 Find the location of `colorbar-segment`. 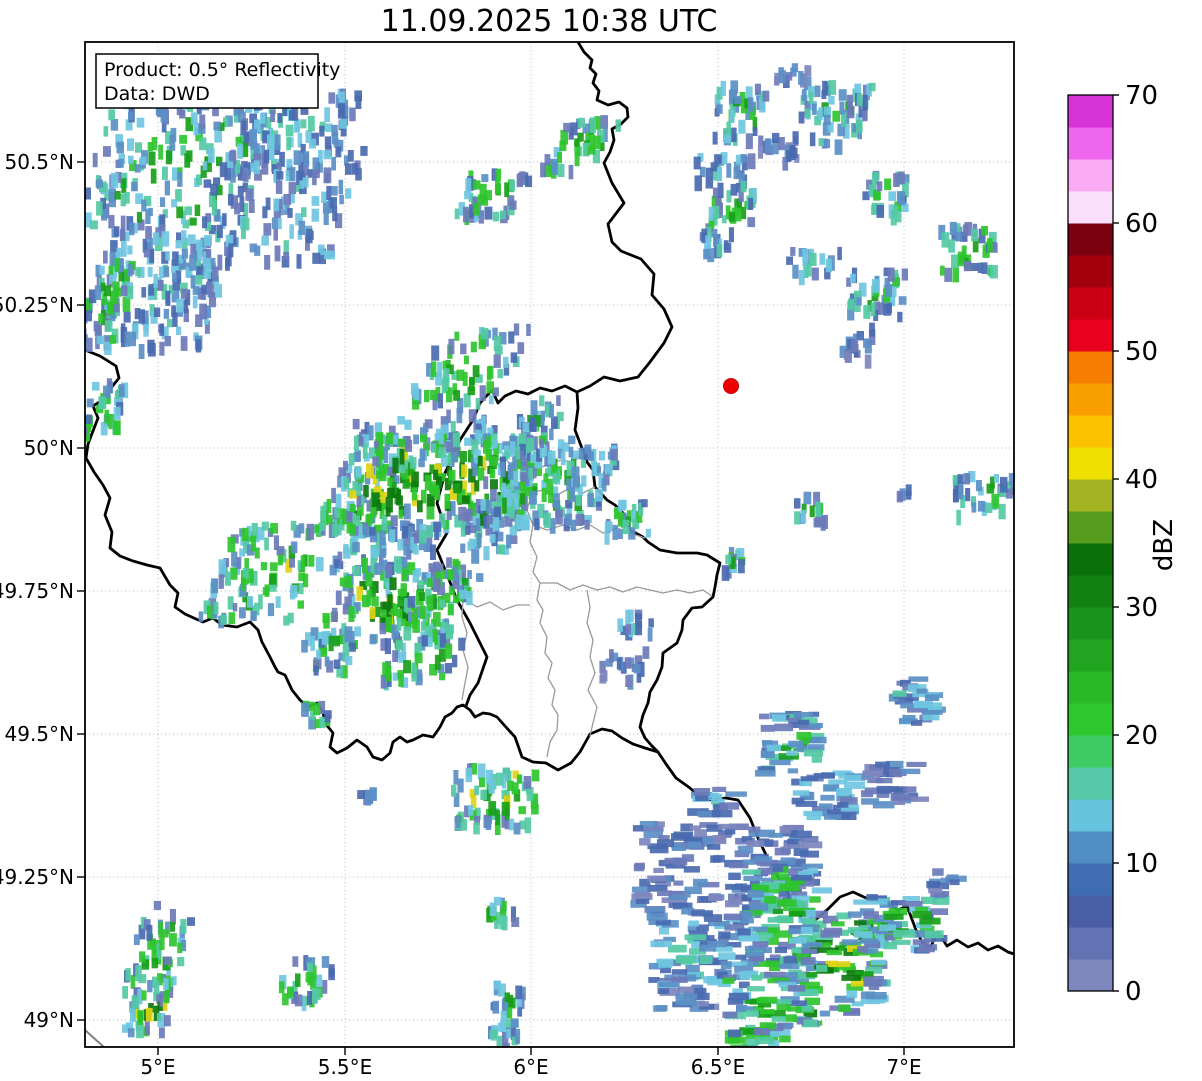

colorbar-segment is located at coordinates (1090, 783).